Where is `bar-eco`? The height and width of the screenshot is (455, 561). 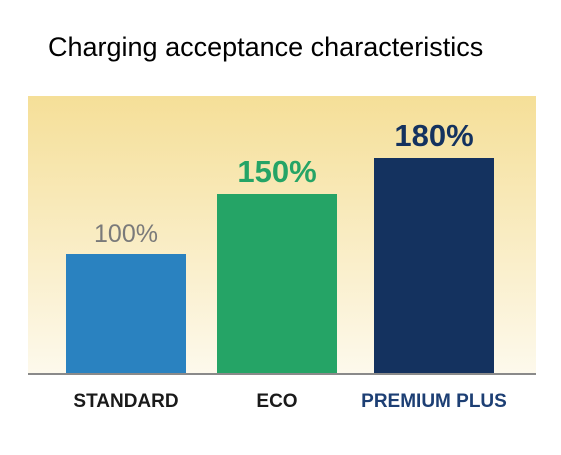
bar-eco is located at coordinates (277, 284).